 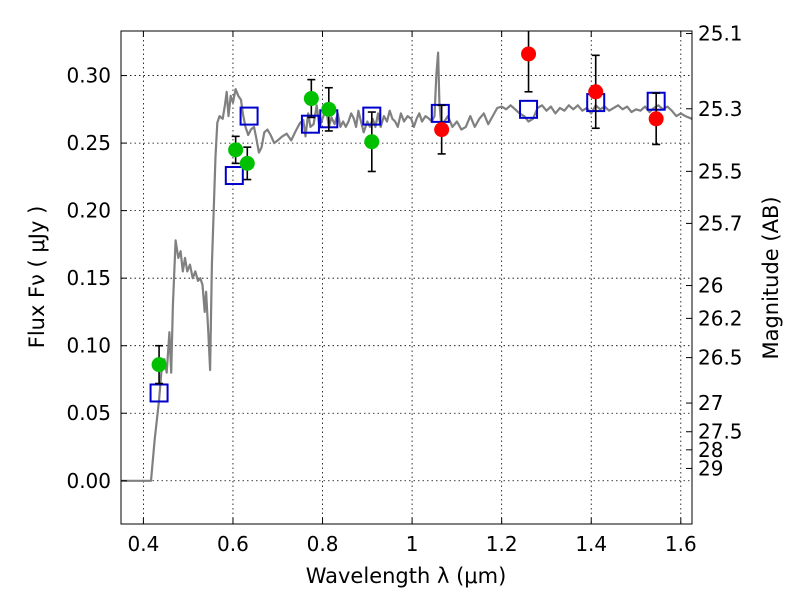 What do you see at coordinates (720, 358) in the screenshot?
I see `y2-tick-label: 26.5` at bounding box center [720, 358].